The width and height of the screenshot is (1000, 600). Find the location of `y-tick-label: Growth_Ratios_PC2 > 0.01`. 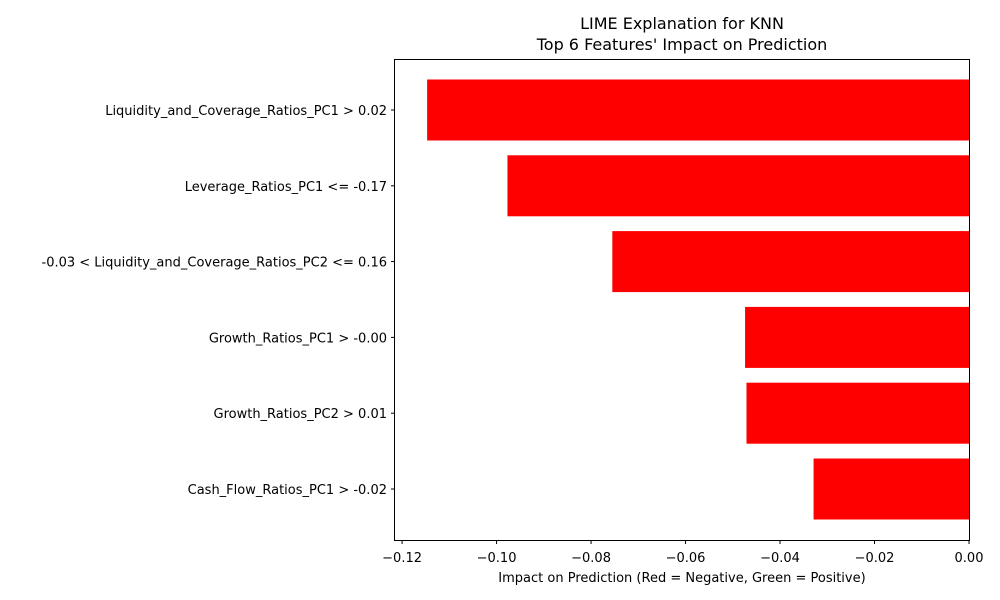

y-tick-label: Growth_Ratios_PC2 > 0.01 is located at coordinates (301, 414).